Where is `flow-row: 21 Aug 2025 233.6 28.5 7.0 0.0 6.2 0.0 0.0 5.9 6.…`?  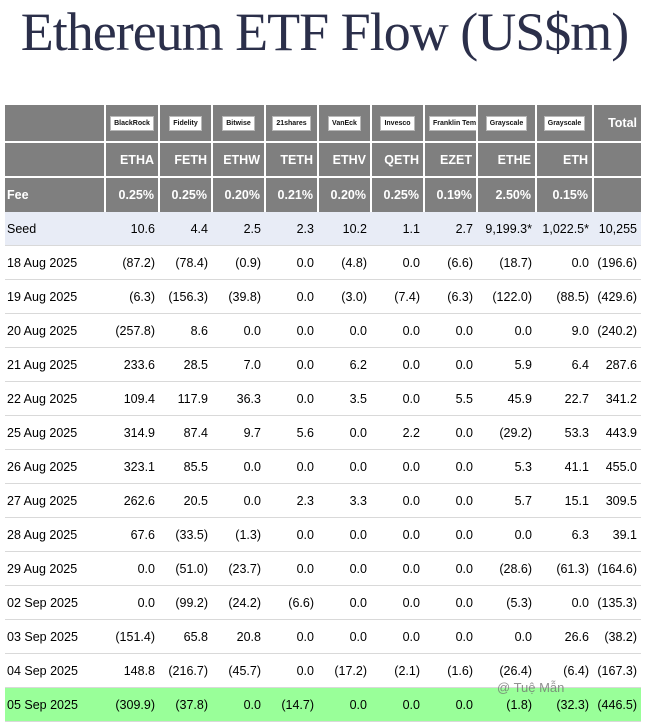
flow-row: 21 Aug 2025 233.6 28.5 7.0 0.0 6.2 0.0 0.0 5.9 6.… is located at coordinates (323, 364).